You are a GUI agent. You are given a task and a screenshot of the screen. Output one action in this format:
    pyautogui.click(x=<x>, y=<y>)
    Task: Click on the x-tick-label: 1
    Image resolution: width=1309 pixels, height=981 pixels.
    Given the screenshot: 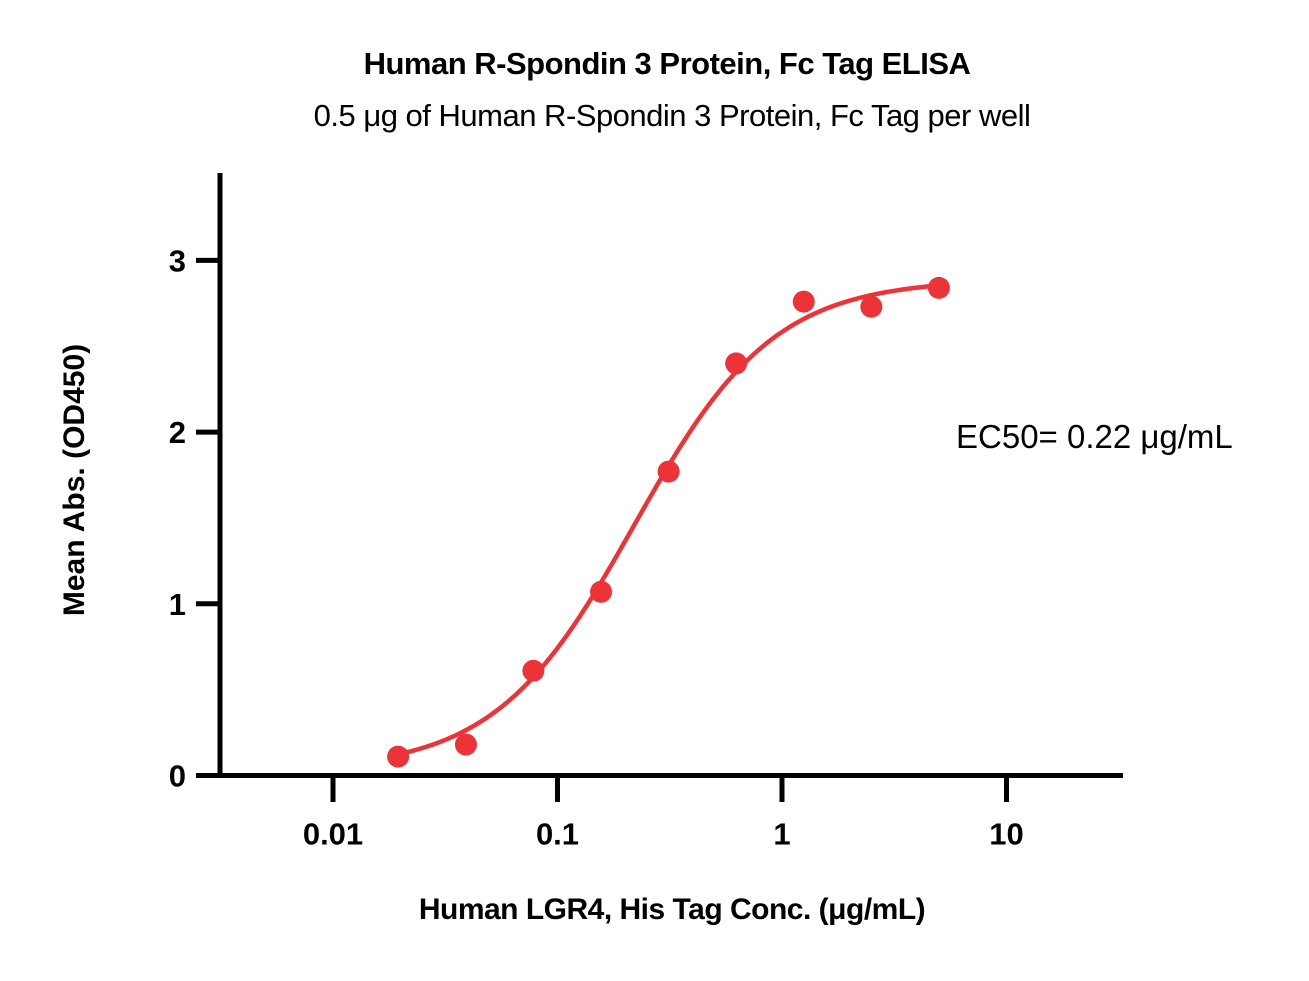 What is the action you would take?
    pyautogui.click(x=781, y=834)
    